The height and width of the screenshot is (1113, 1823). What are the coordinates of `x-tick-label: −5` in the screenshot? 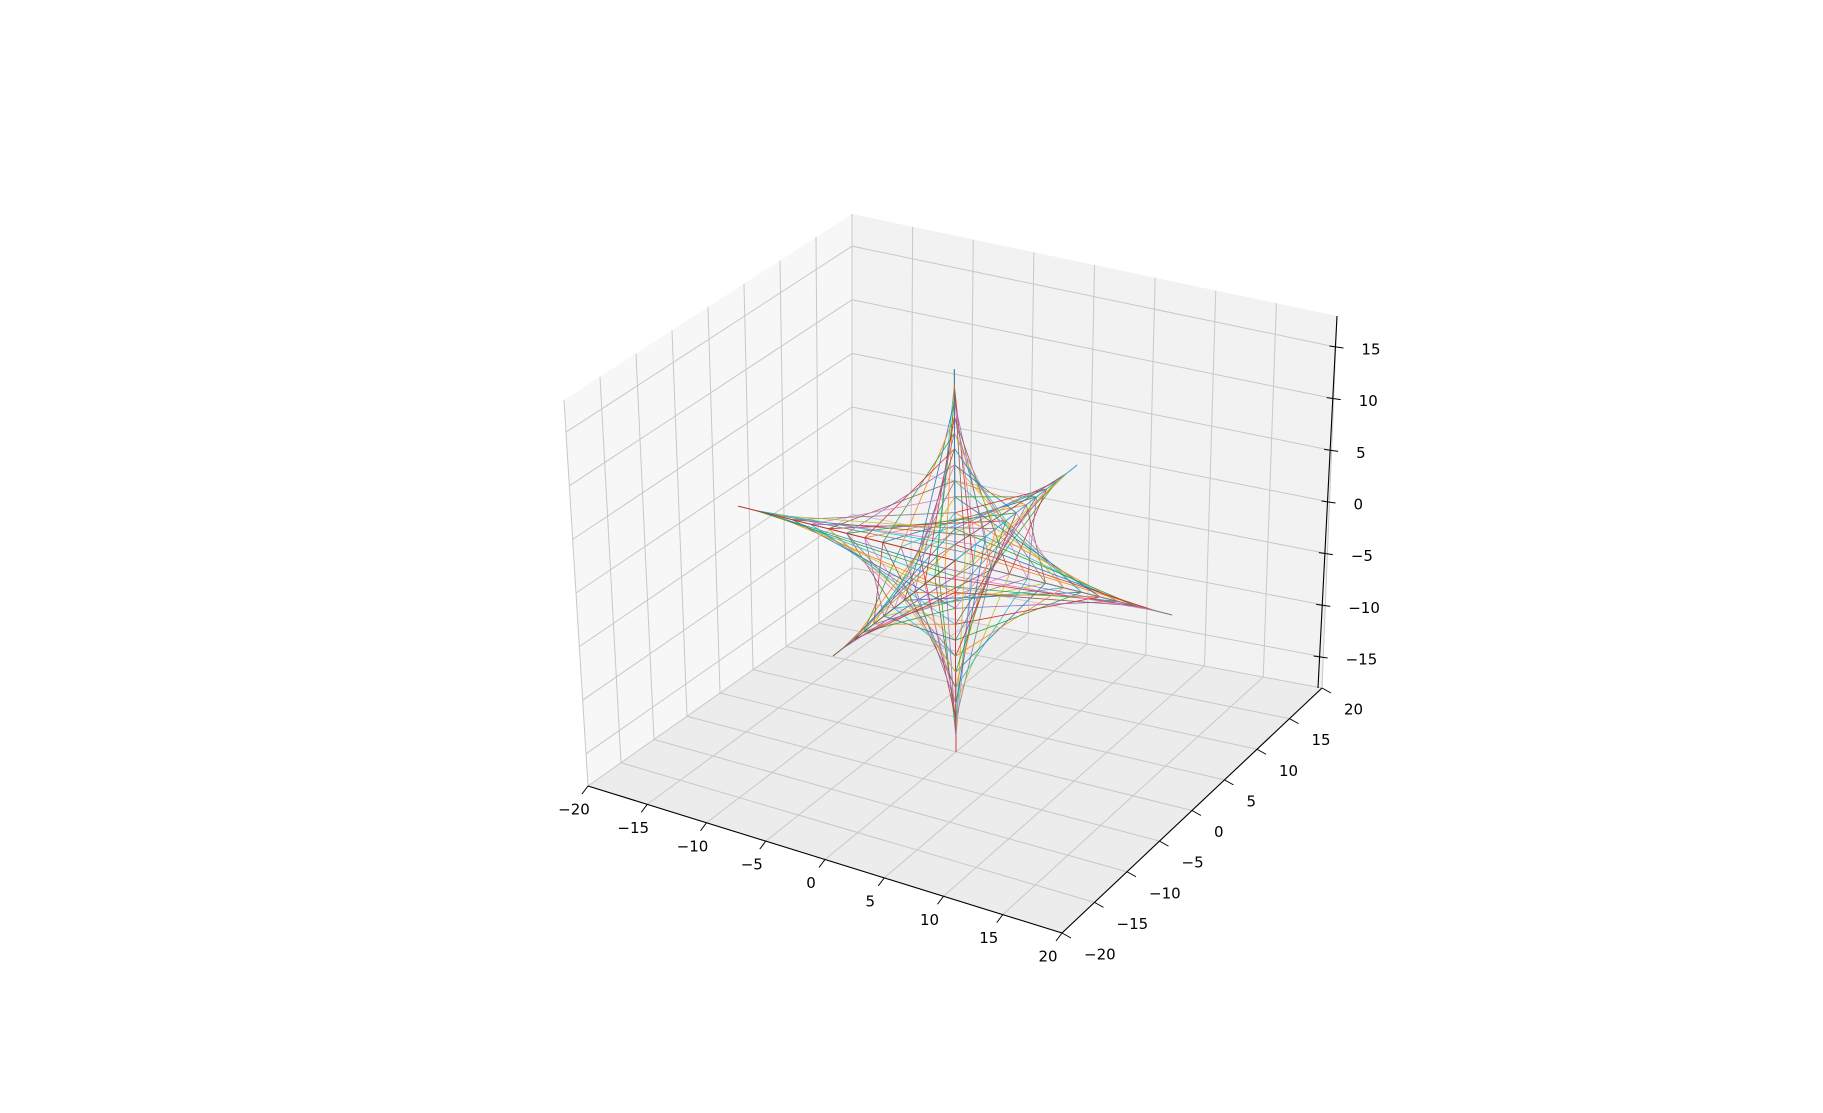 It's located at (752, 865).